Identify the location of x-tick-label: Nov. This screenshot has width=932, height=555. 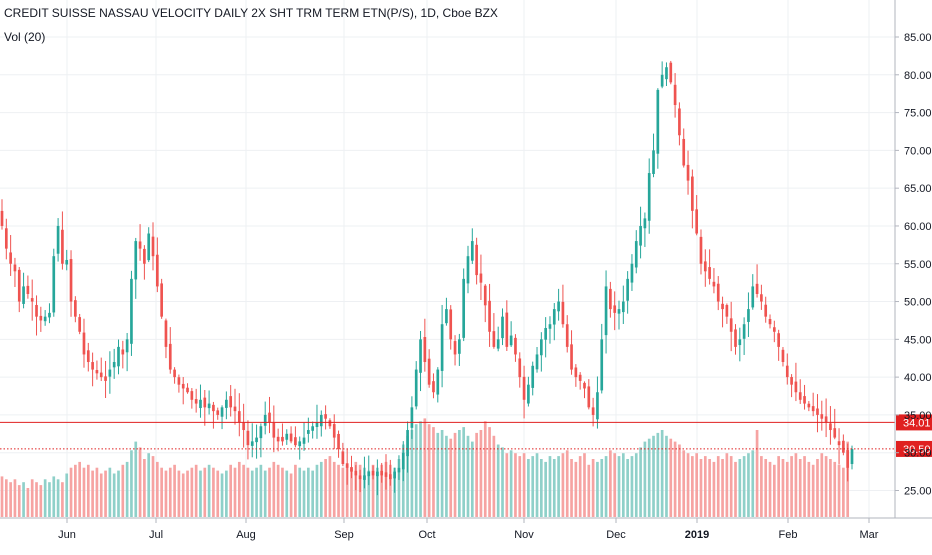
(524, 535).